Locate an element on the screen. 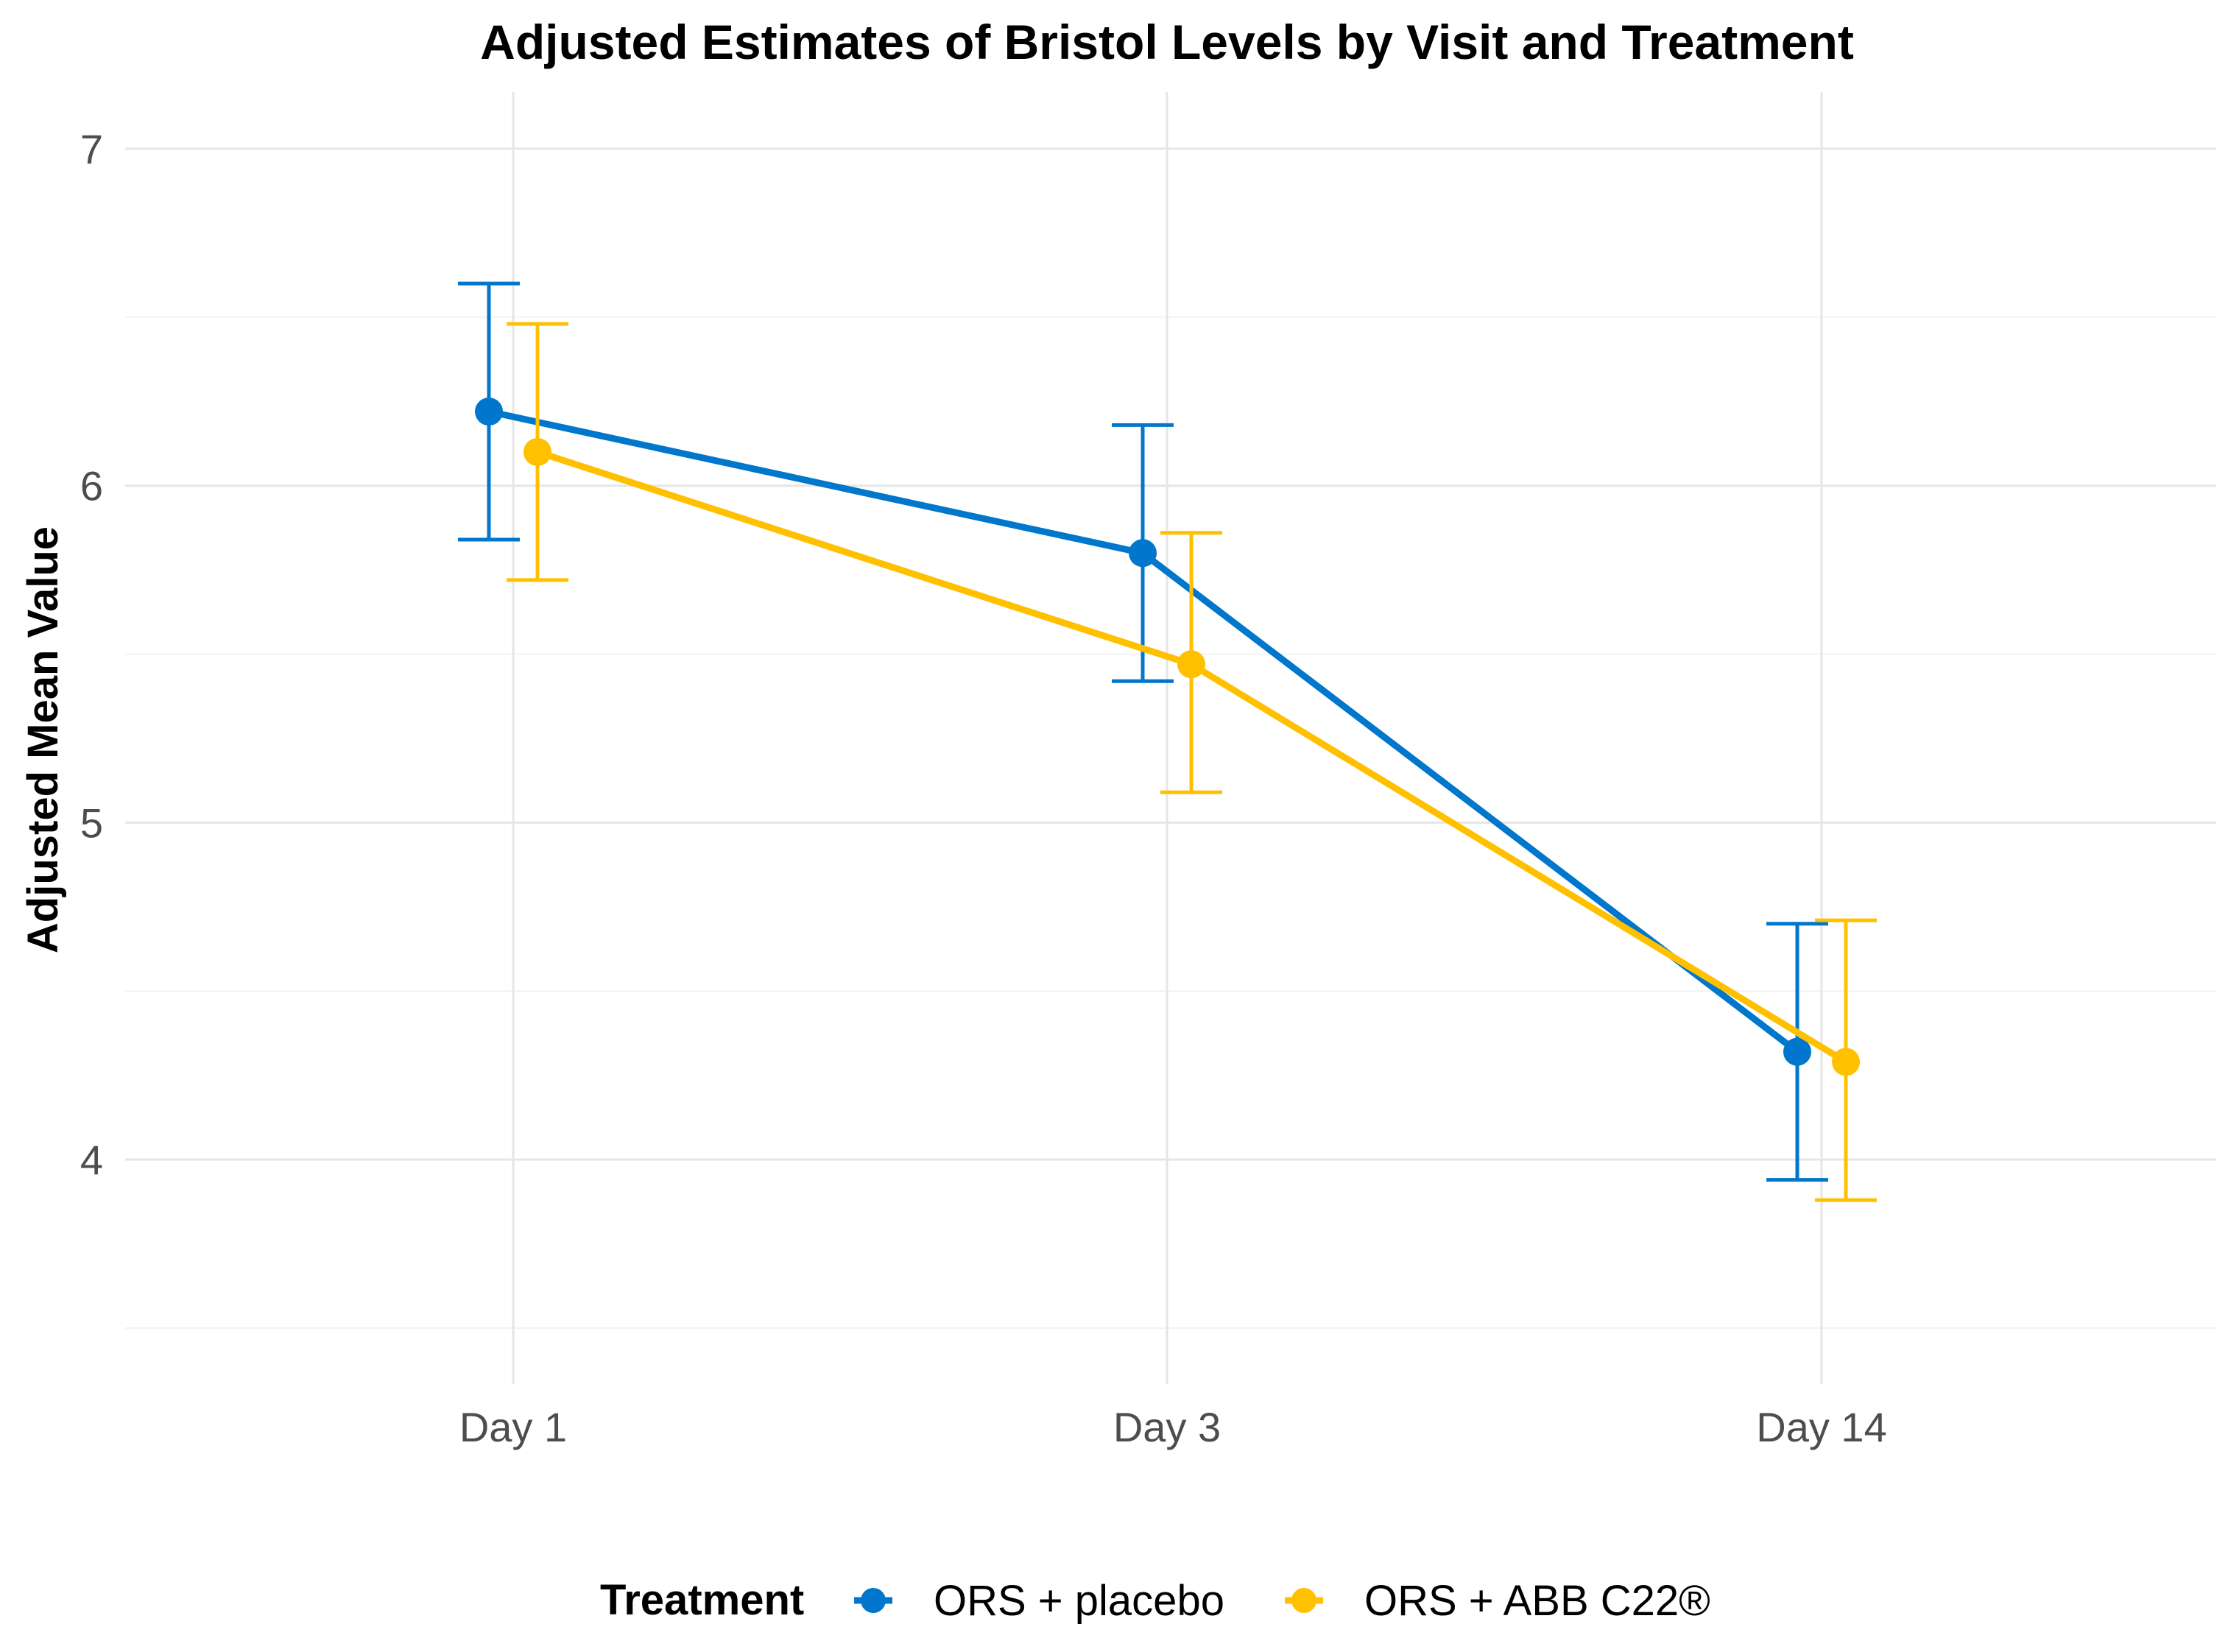 Image resolution: width=2228 pixels, height=1652 pixels. y-tick-label: 5 is located at coordinates (91, 823).